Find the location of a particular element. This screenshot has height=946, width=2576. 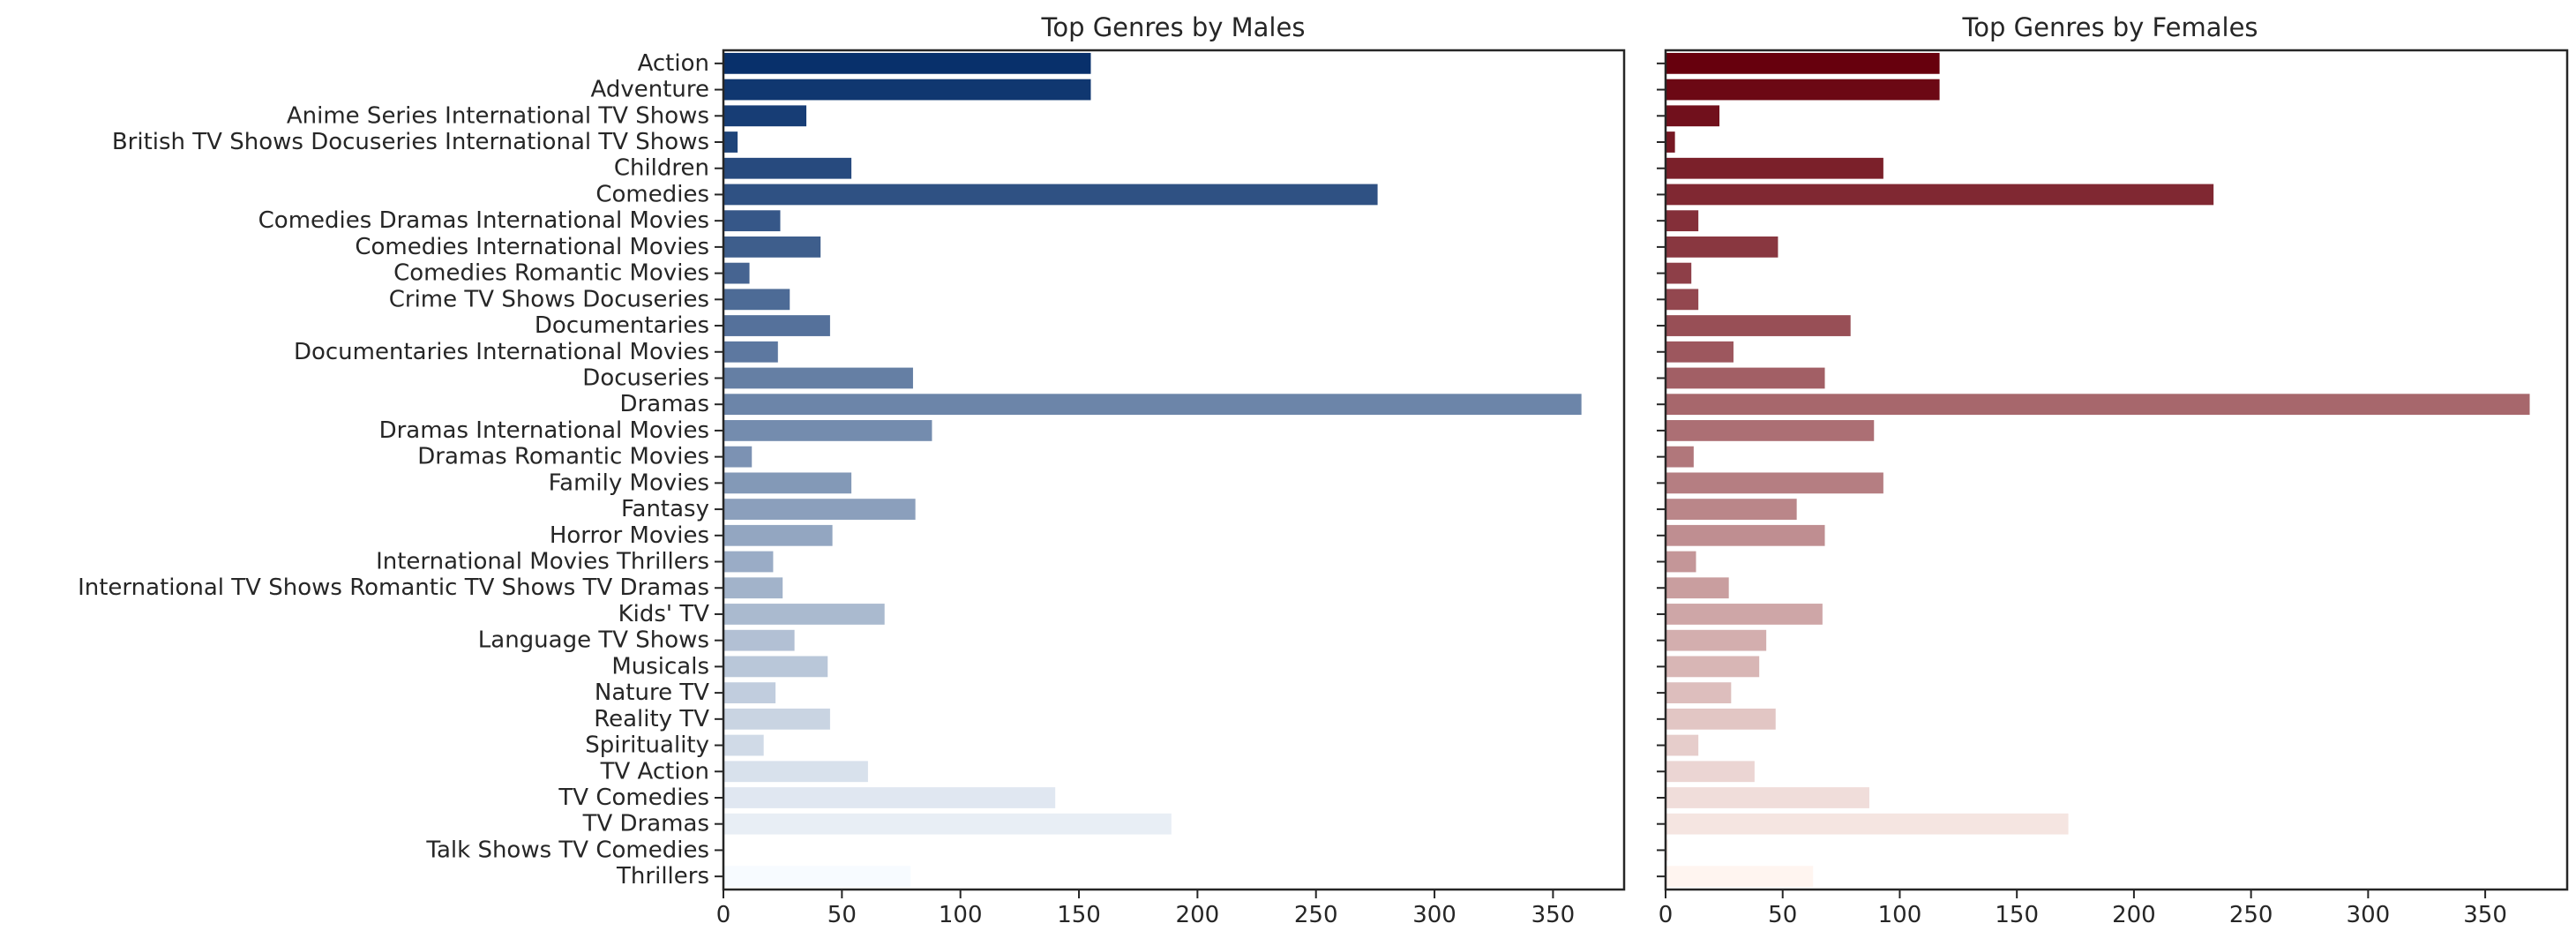

females-bar-reality-tv is located at coordinates (1721, 719).